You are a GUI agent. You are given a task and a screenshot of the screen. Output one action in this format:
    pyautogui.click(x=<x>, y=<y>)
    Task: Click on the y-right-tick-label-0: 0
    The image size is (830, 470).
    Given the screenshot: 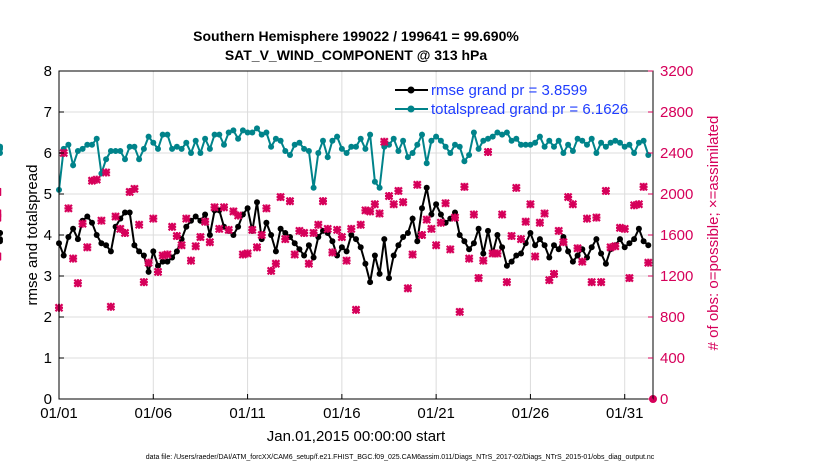 What is the action you would take?
    pyautogui.click(x=664, y=399)
    